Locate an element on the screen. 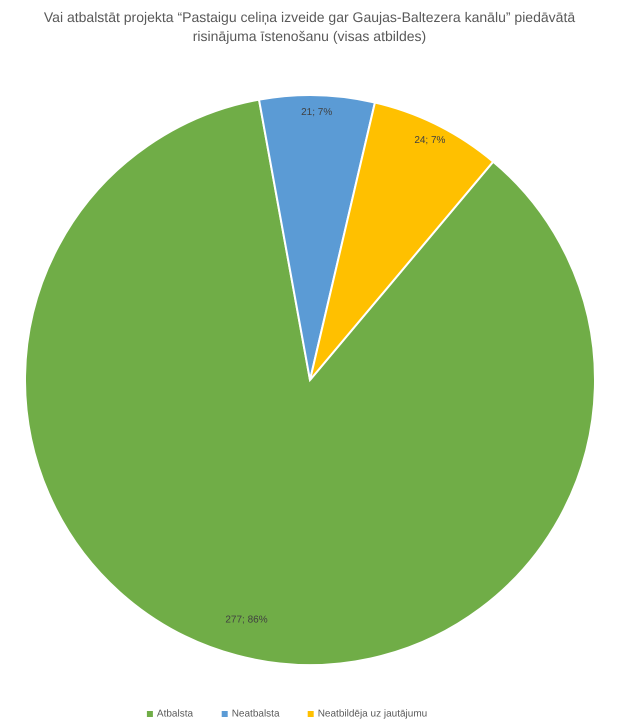 This screenshot has width=619, height=728. data-label: 24; 7% is located at coordinates (430, 140).